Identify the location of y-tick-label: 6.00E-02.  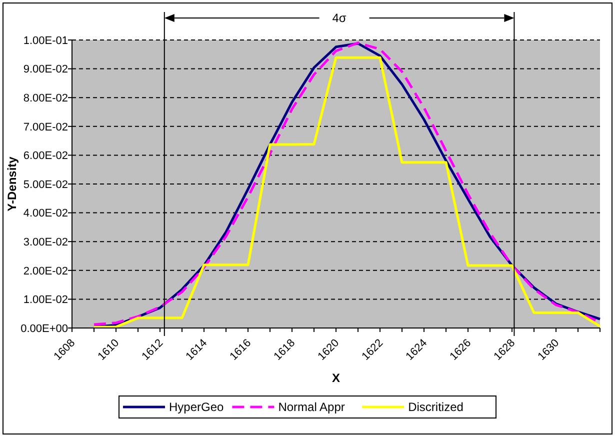
(45, 156).